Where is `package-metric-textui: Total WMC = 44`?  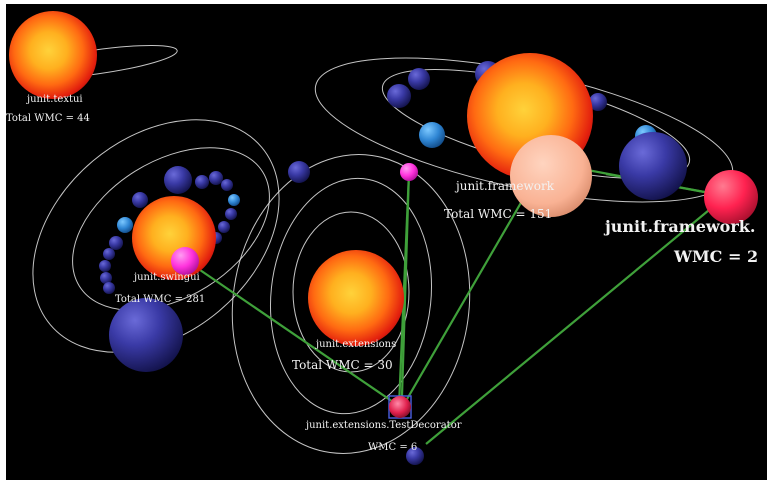
package-metric-textui: Total WMC = 44 is located at coordinates (48, 118).